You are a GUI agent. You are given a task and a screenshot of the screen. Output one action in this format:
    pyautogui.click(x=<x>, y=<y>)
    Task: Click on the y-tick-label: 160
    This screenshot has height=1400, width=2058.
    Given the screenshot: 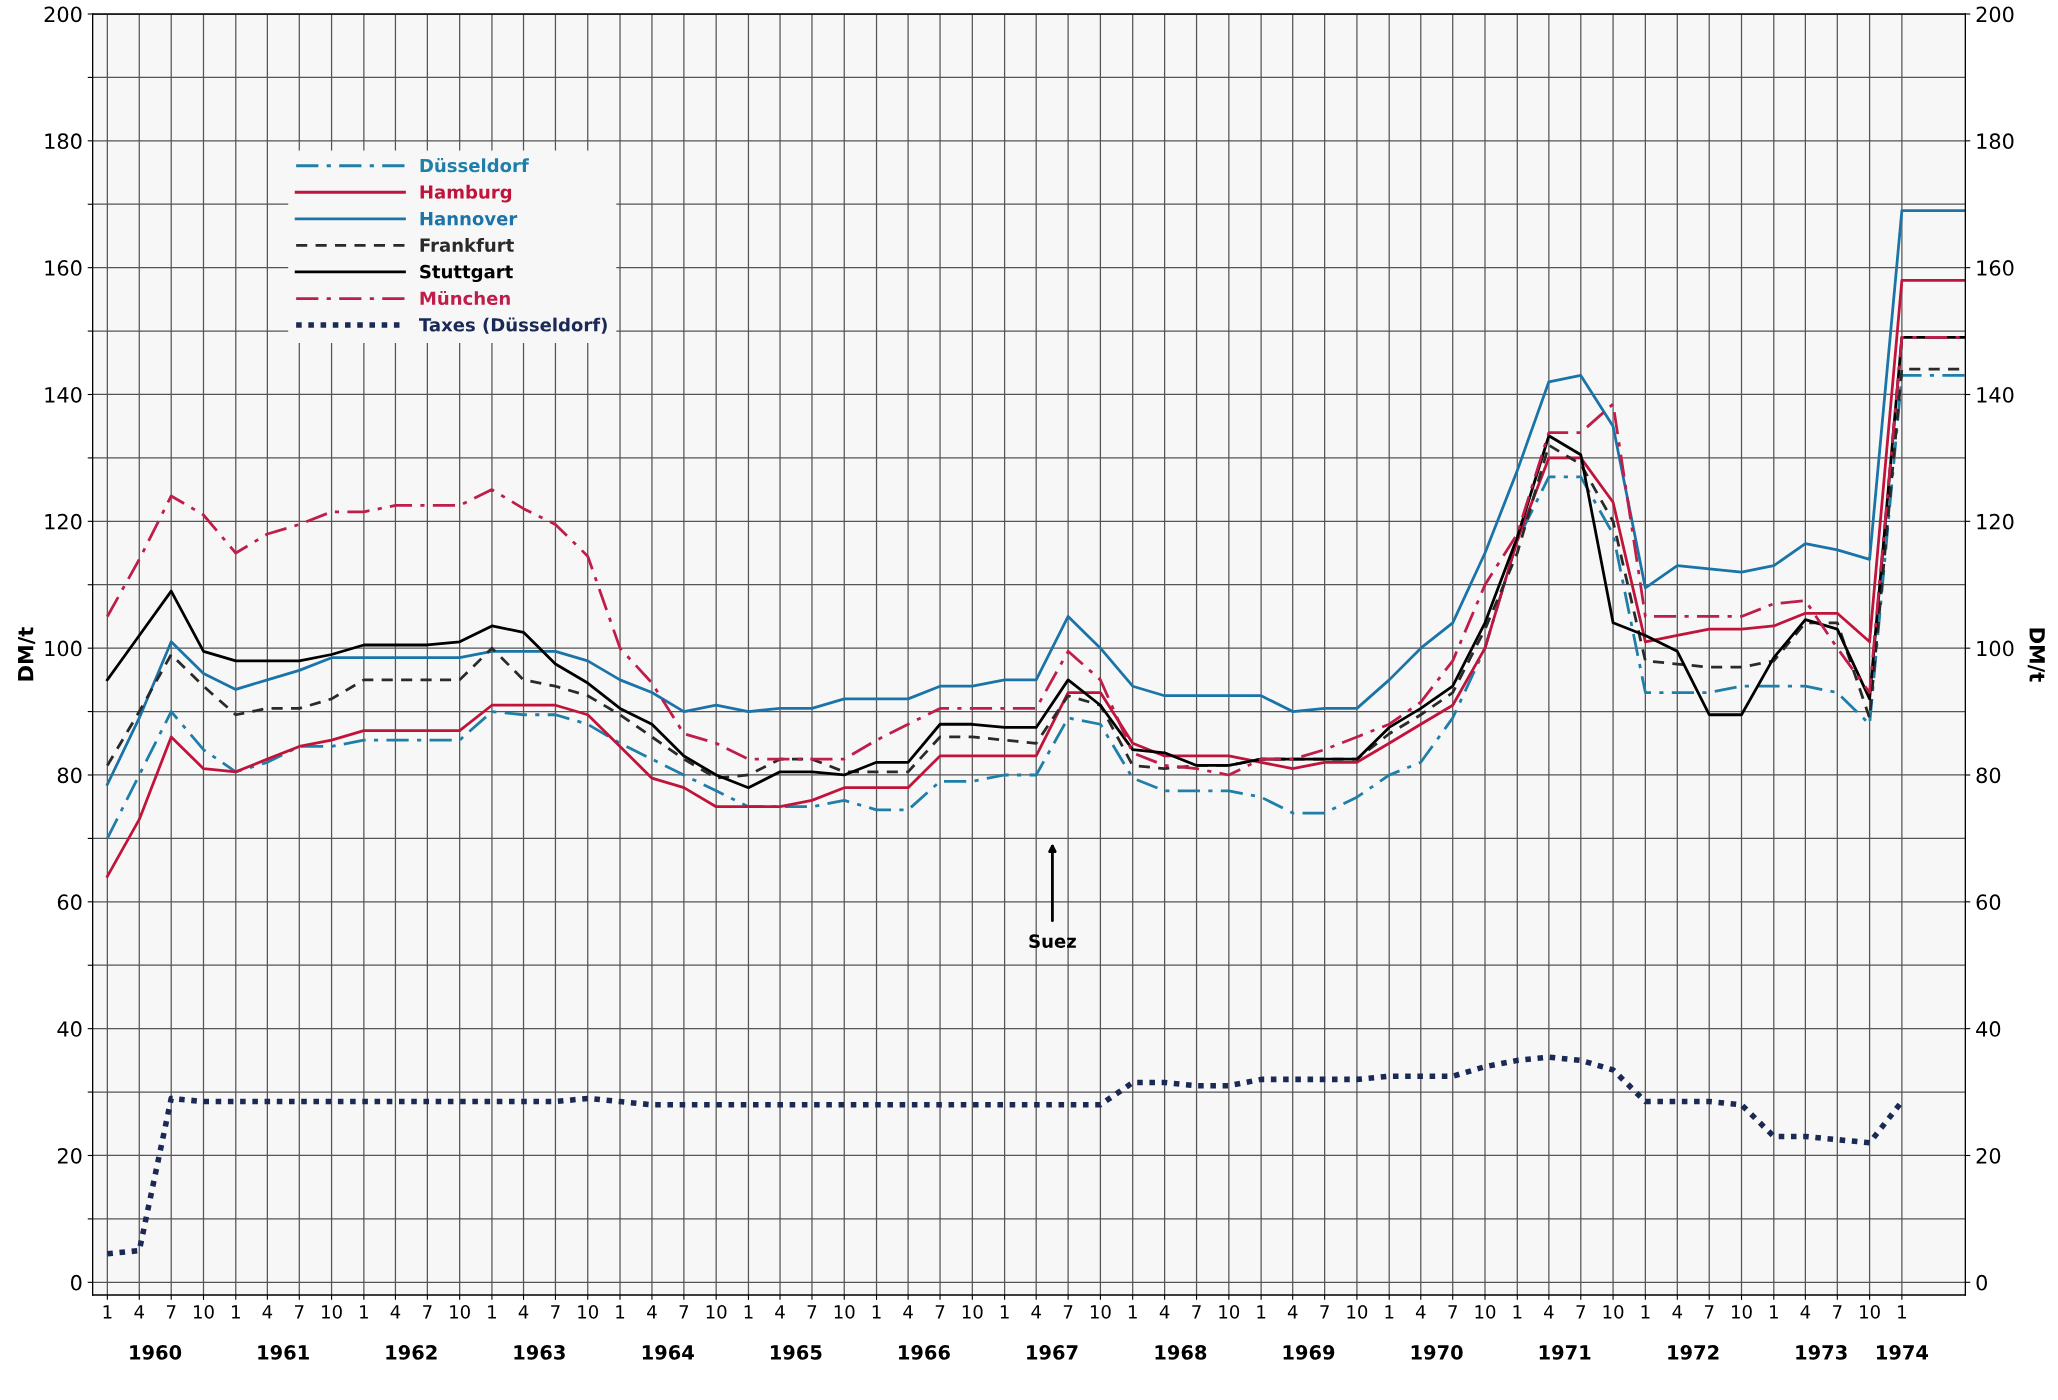 What is the action you would take?
    pyautogui.click(x=63, y=268)
    